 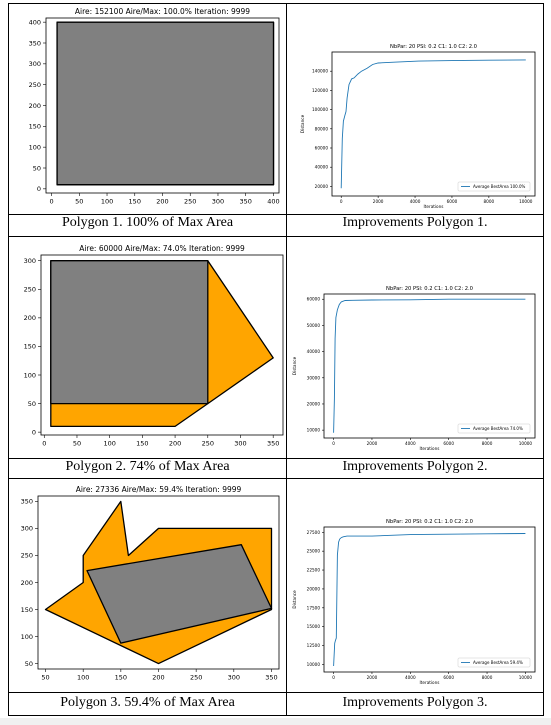 What do you see at coordinates (322, 147) in the screenshot?
I see `y-tick-label: 60000` at bounding box center [322, 147].